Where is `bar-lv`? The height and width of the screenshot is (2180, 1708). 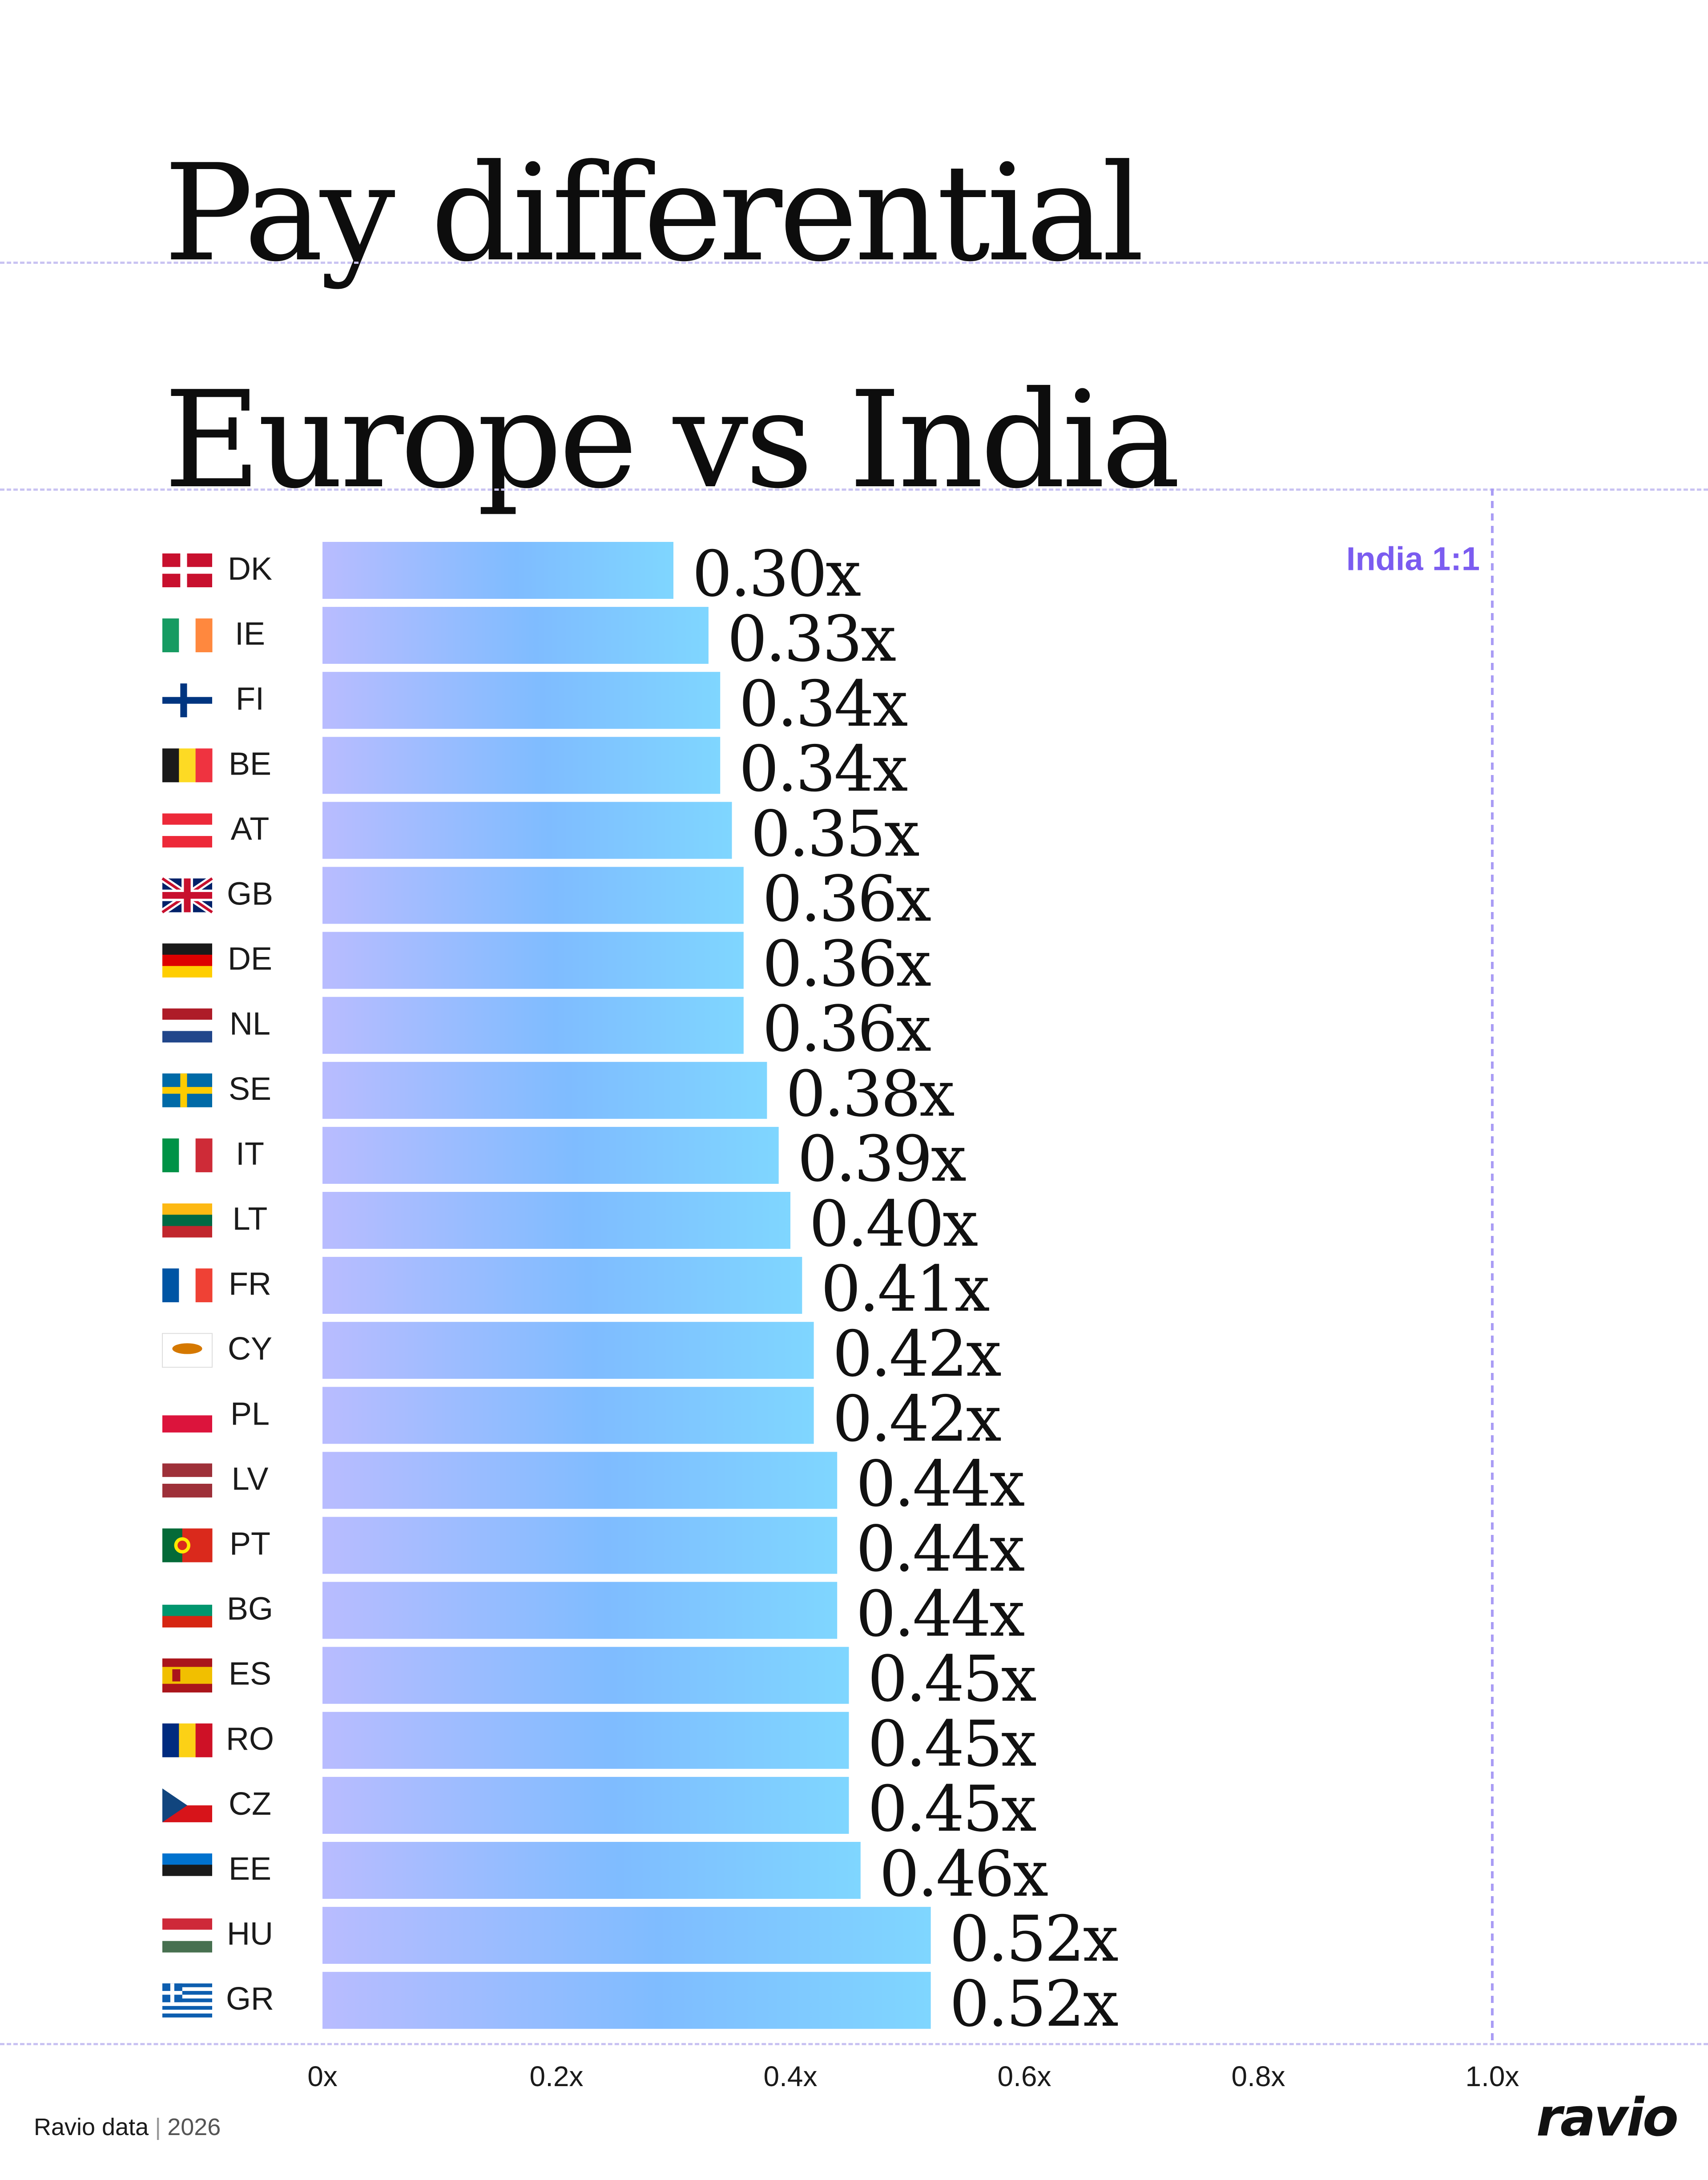 bar-lv is located at coordinates (580, 1481).